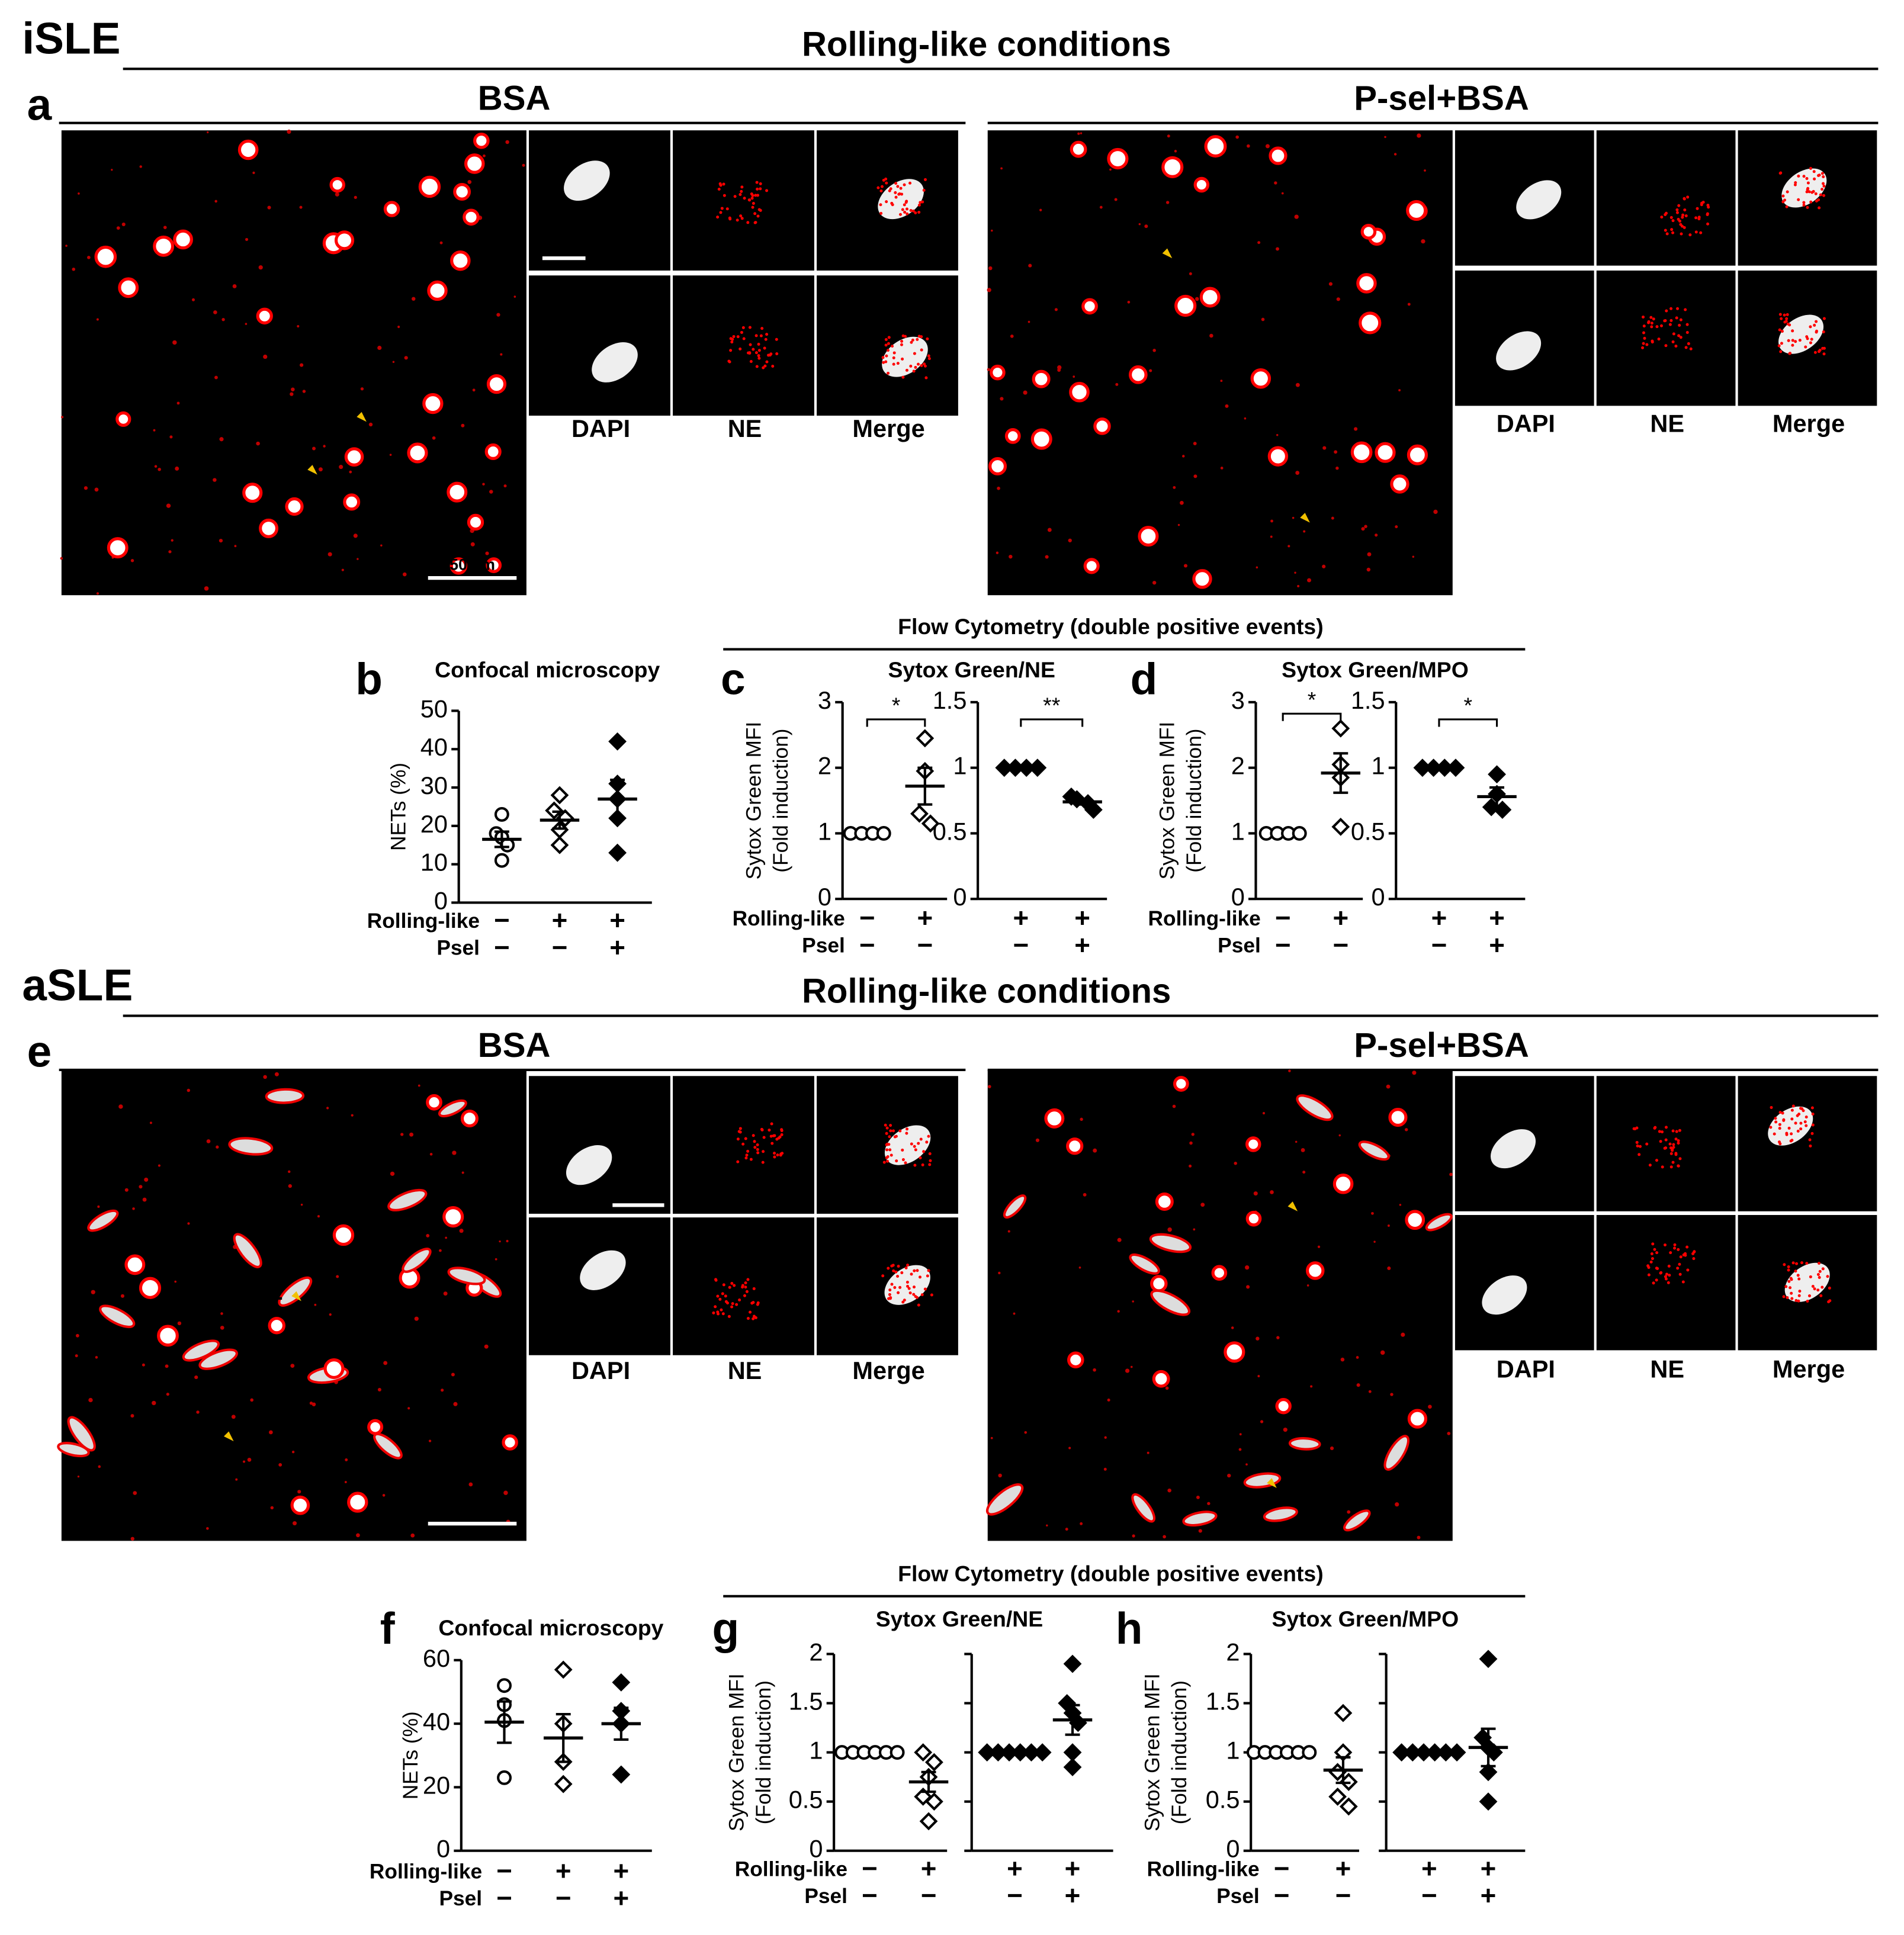 This screenshot has width=1904, height=1935. What do you see at coordinates (1150, 241) in the screenshot?
I see `arrow-label: 1` at bounding box center [1150, 241].